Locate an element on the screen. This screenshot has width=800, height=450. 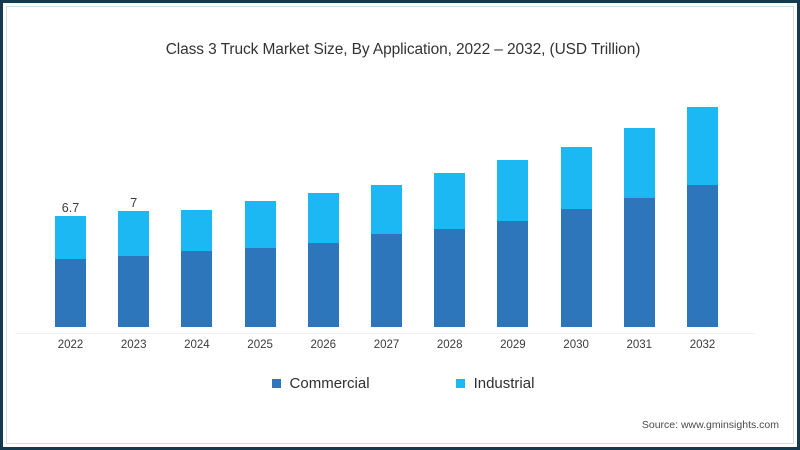
bar-segment-industrial-2025 is located at coordinates (260, 224).